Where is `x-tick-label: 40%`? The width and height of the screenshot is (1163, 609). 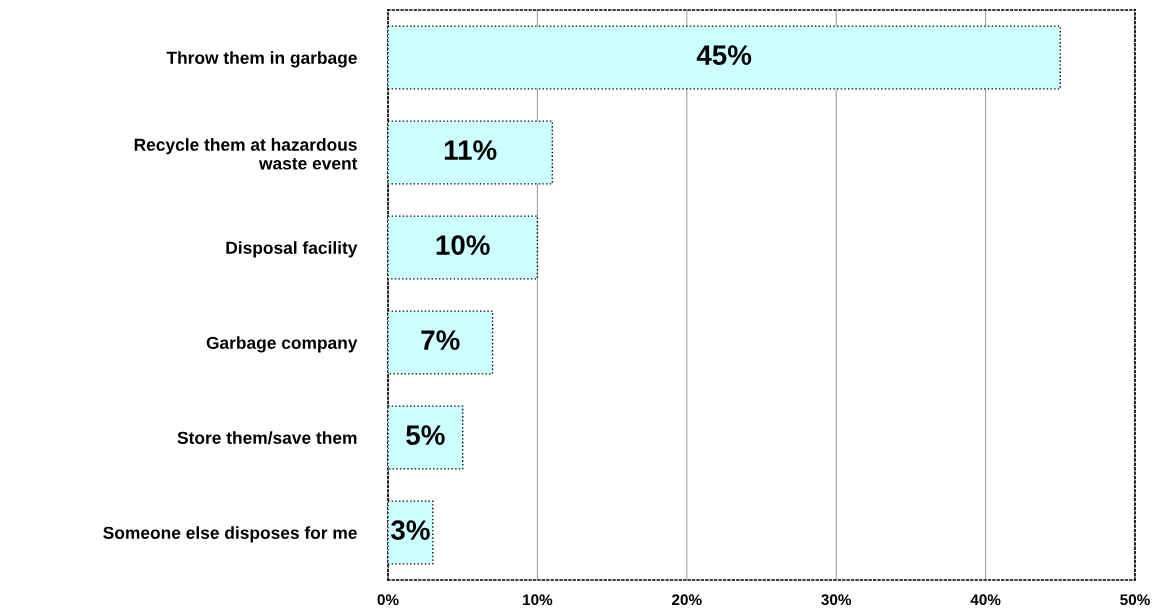 x-tick-label: 40% is located at coordinates (985, 600).